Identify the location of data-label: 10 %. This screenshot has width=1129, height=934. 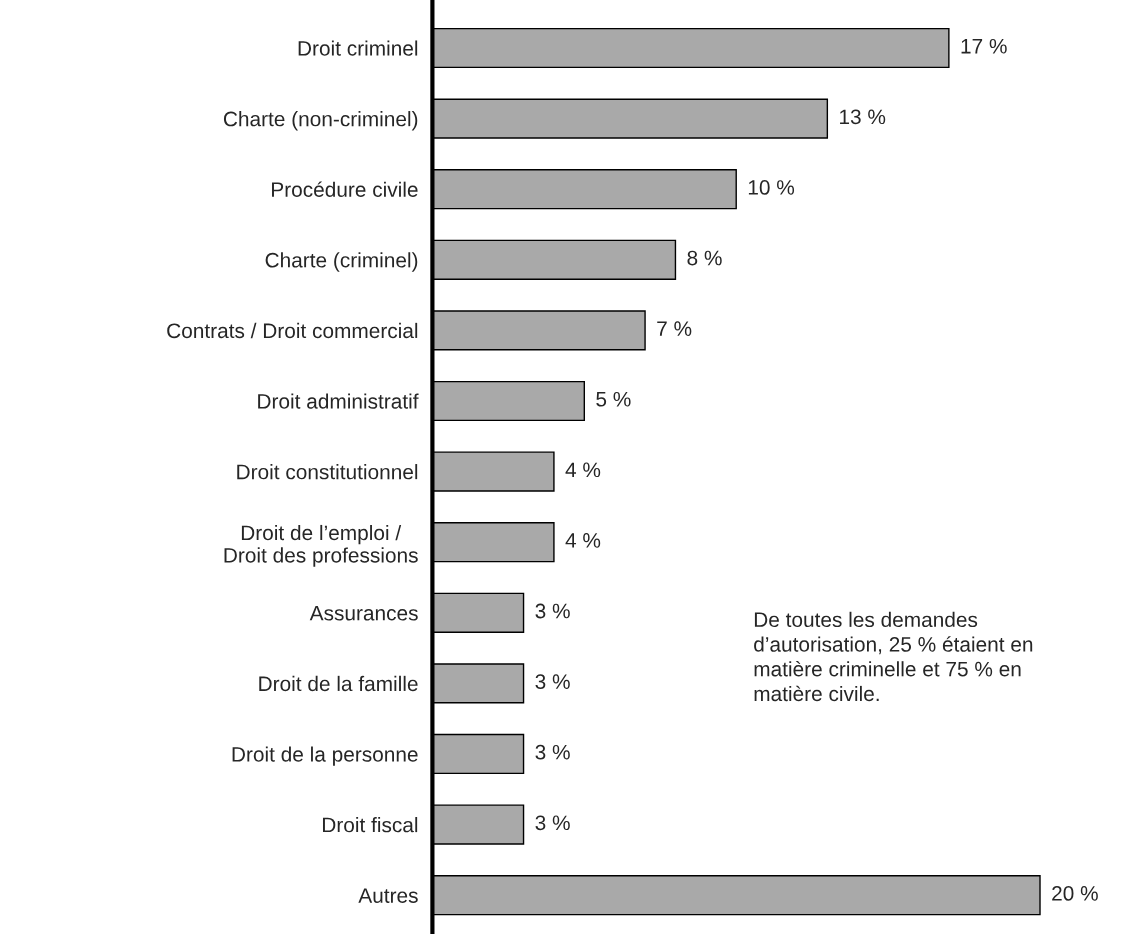
(771, 187).